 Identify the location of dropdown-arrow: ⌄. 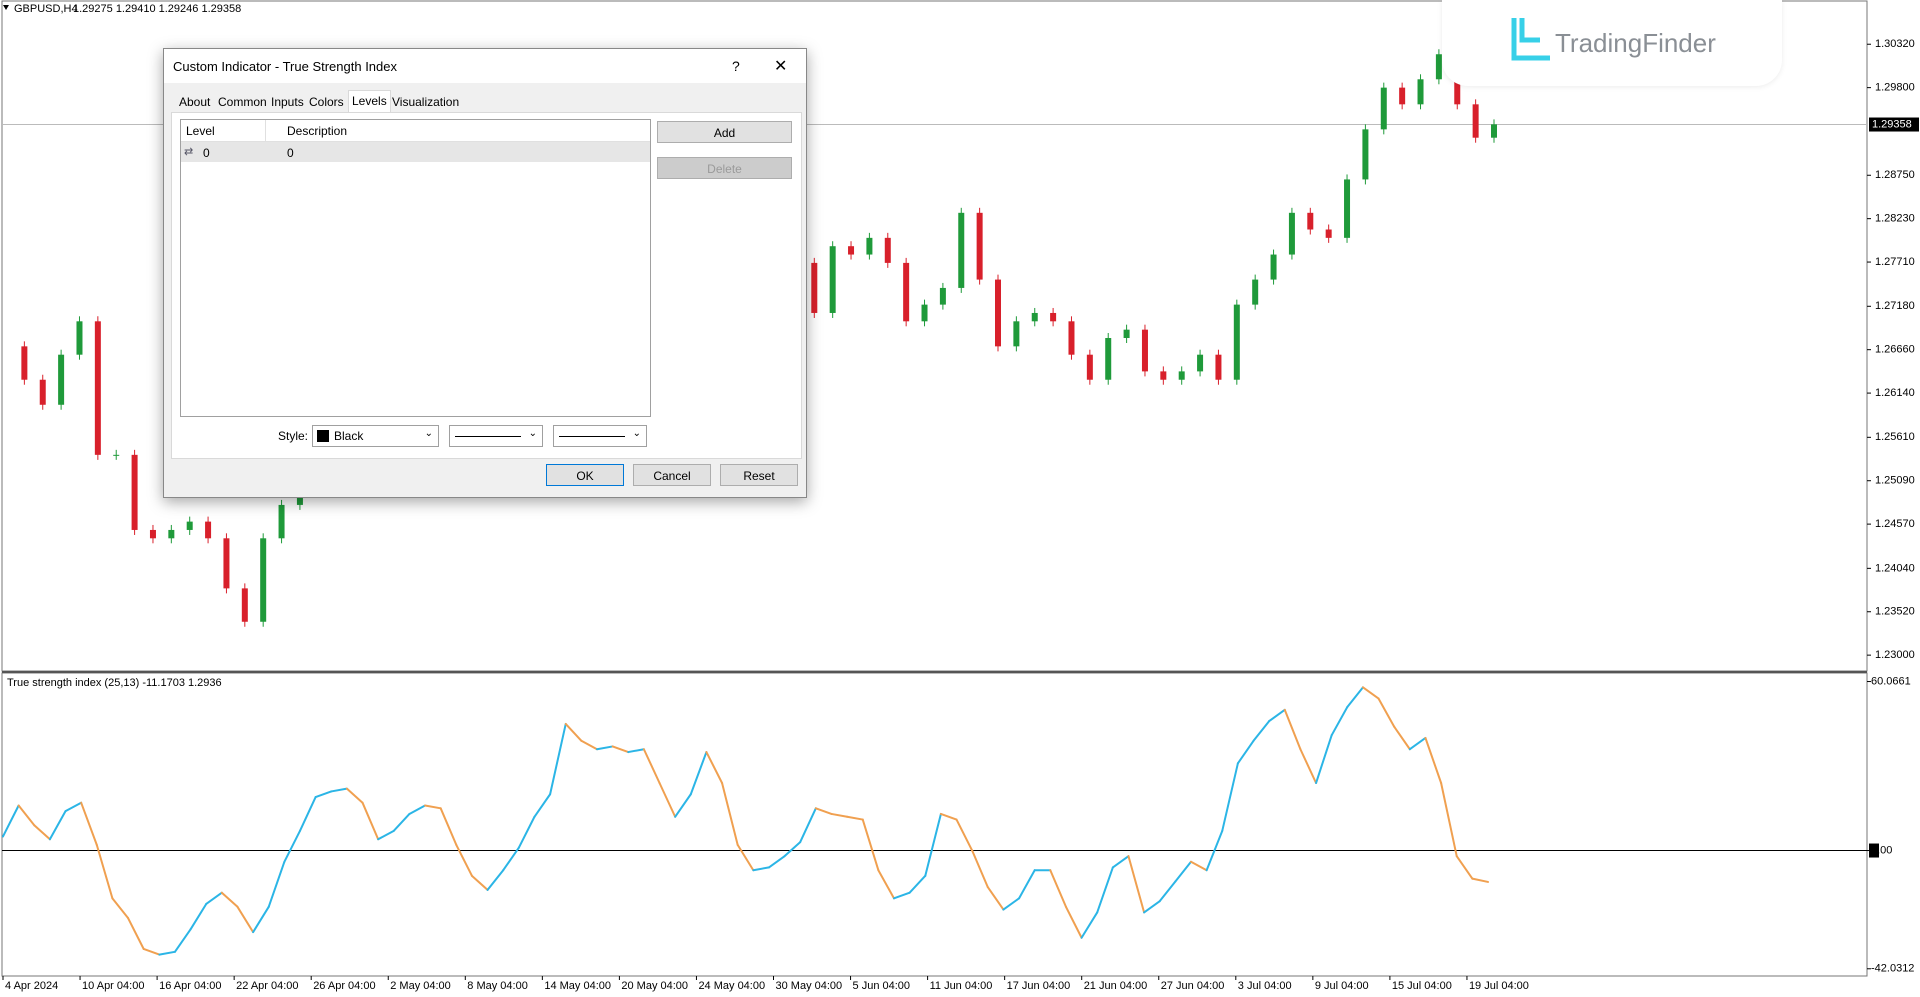
(428, 433).